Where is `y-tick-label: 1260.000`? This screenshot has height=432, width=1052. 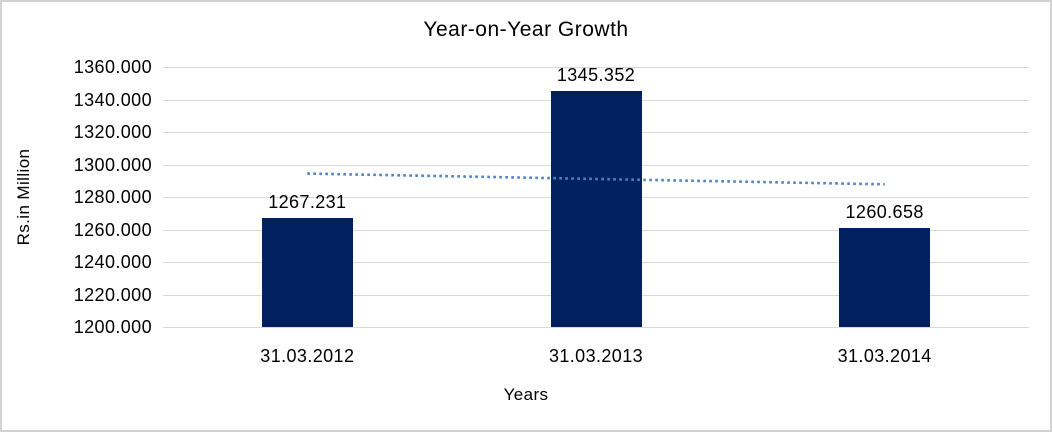
y-tick-label: 1260.000 is located at coordinates (112, 229).